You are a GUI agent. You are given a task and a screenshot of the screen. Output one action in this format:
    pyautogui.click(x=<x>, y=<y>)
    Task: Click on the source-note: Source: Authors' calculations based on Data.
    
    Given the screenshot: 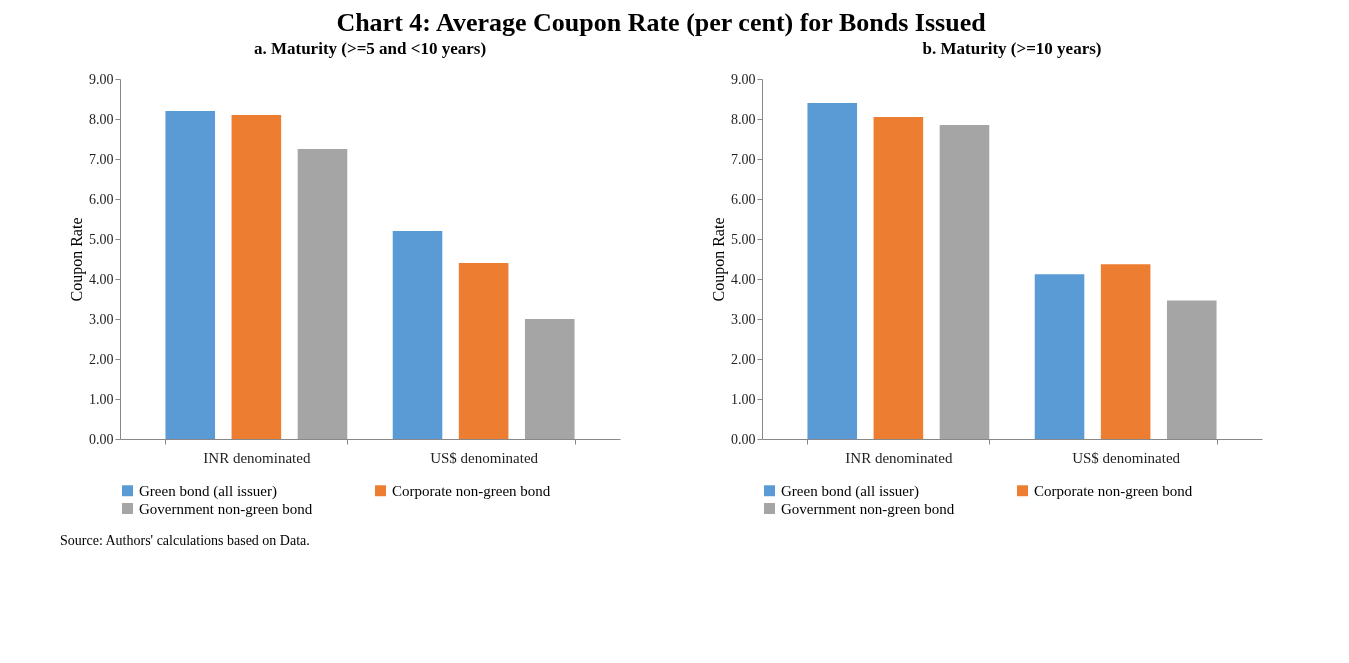 What is the action you would take?
    pyautogui.click(x=185, y=540)
    